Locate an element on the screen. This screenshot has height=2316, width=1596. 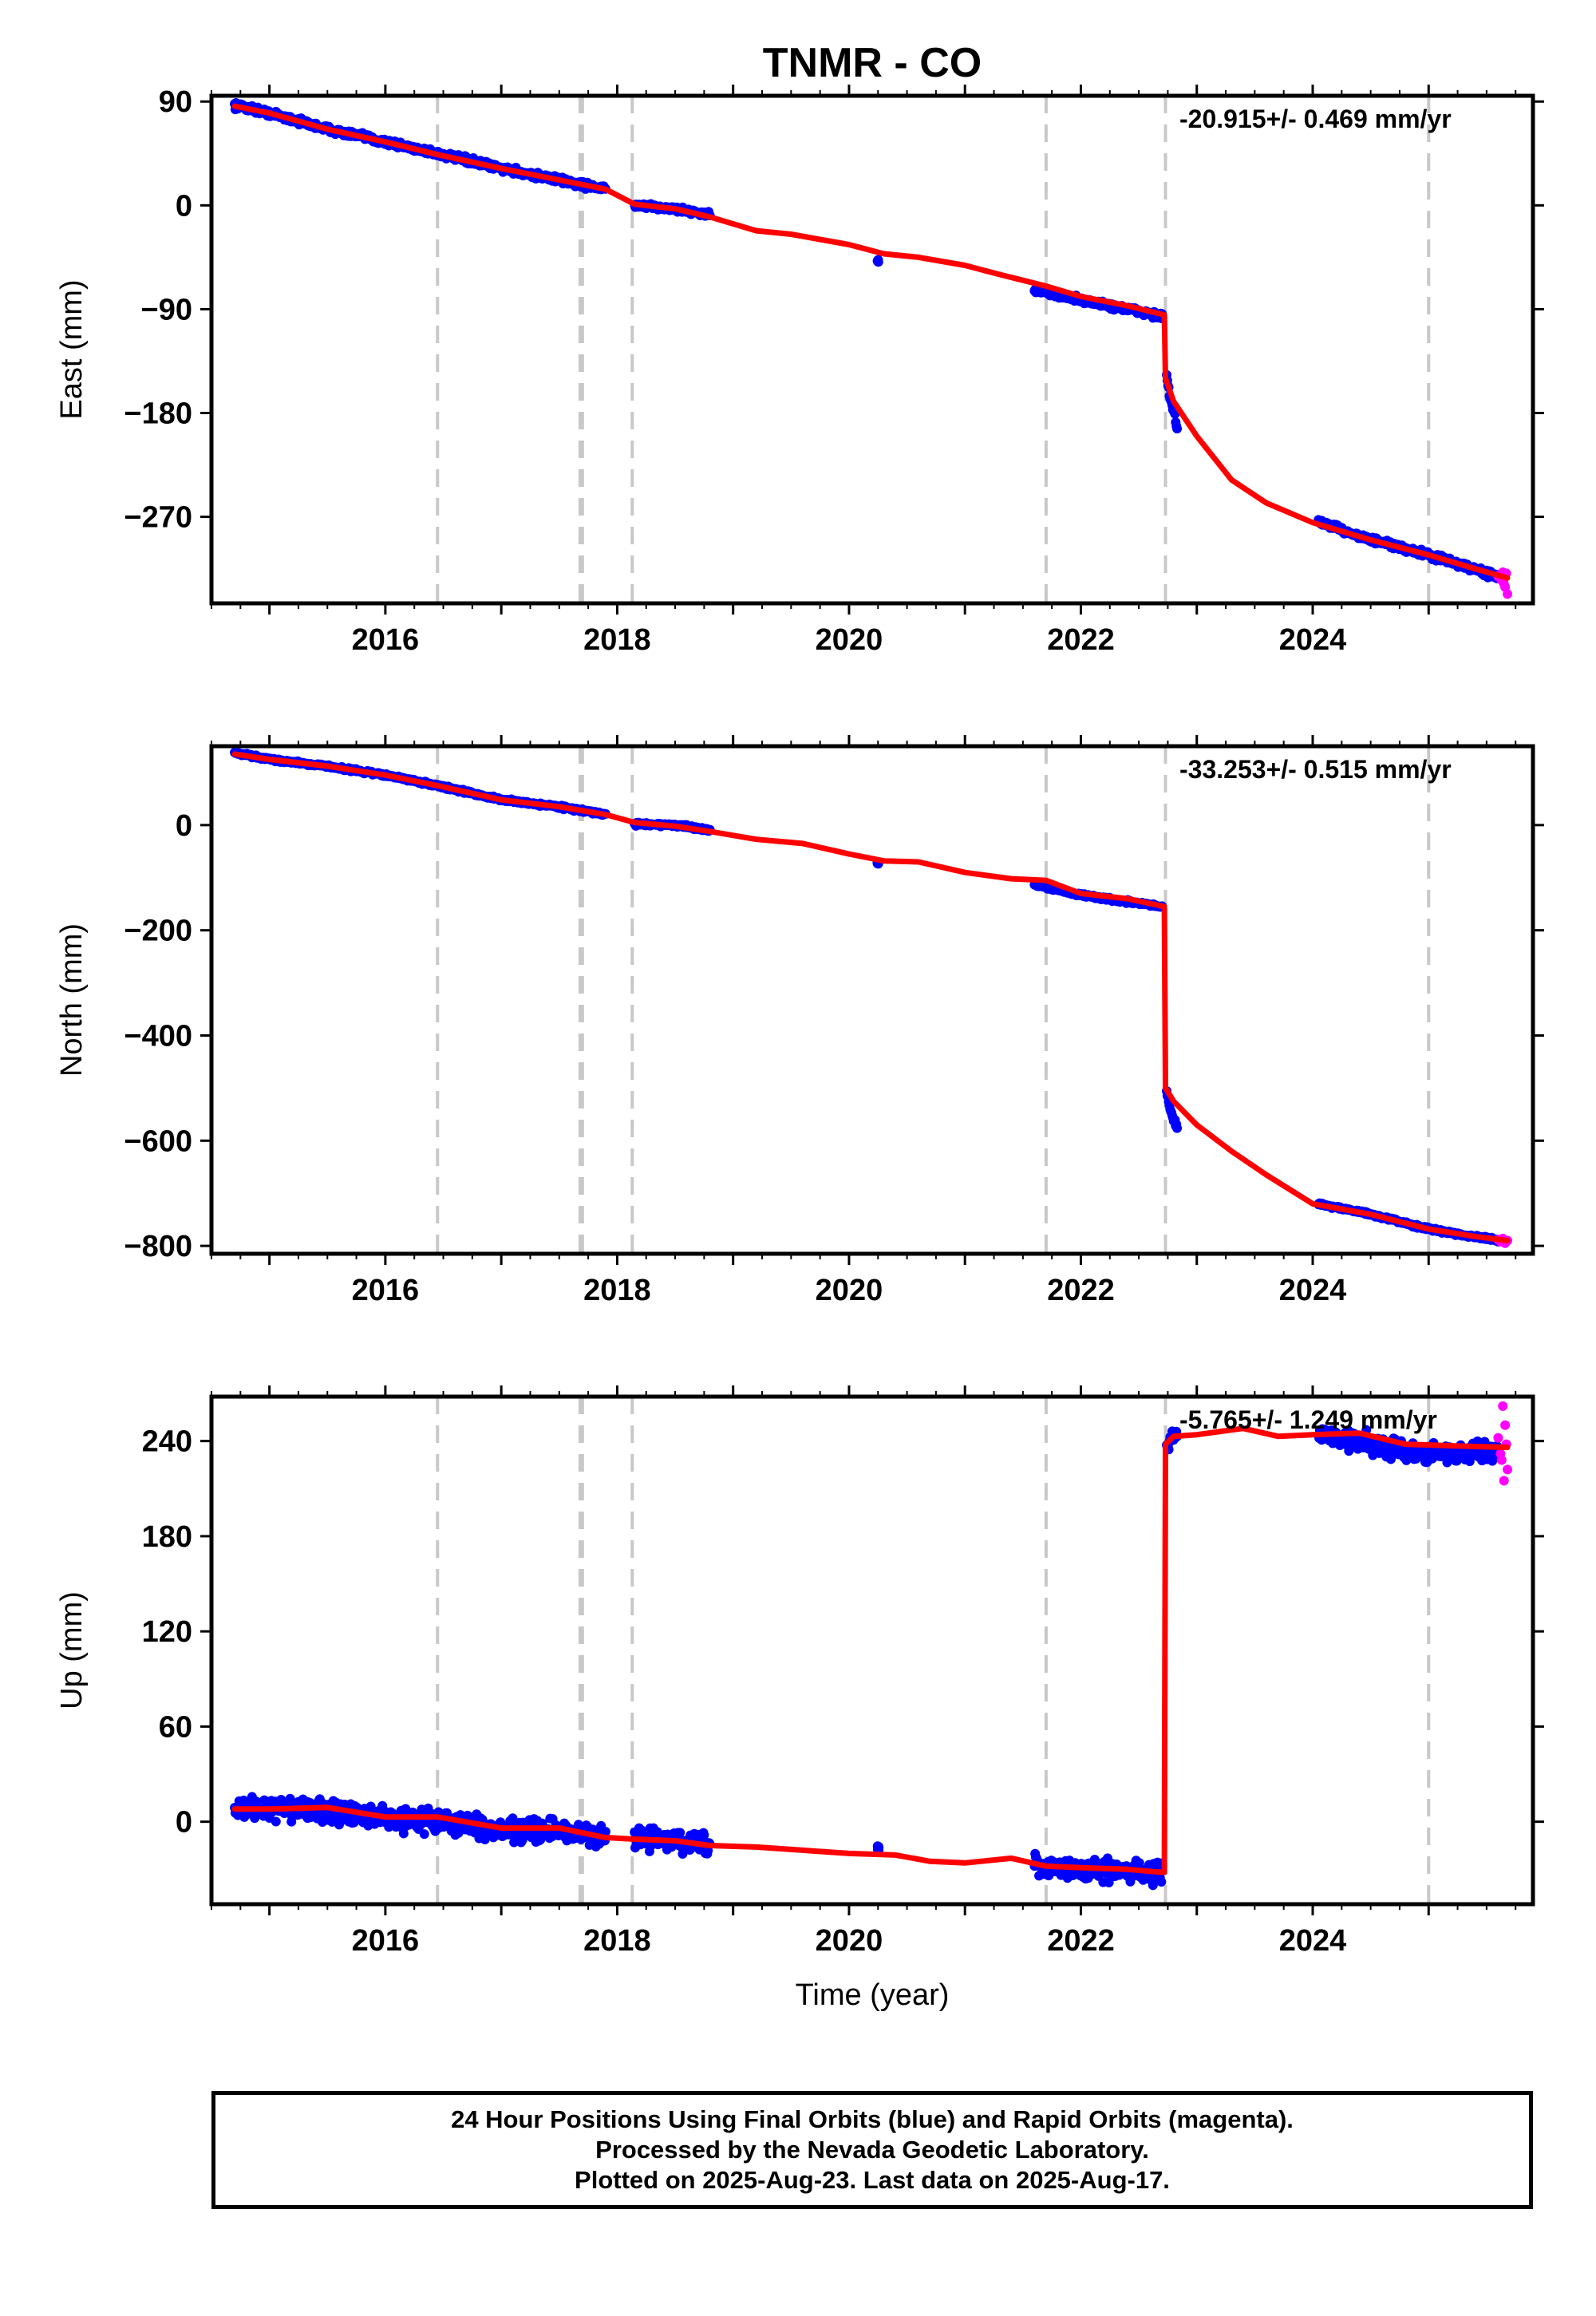
y-tick-label: −90 is located at coordinates (166, 309).